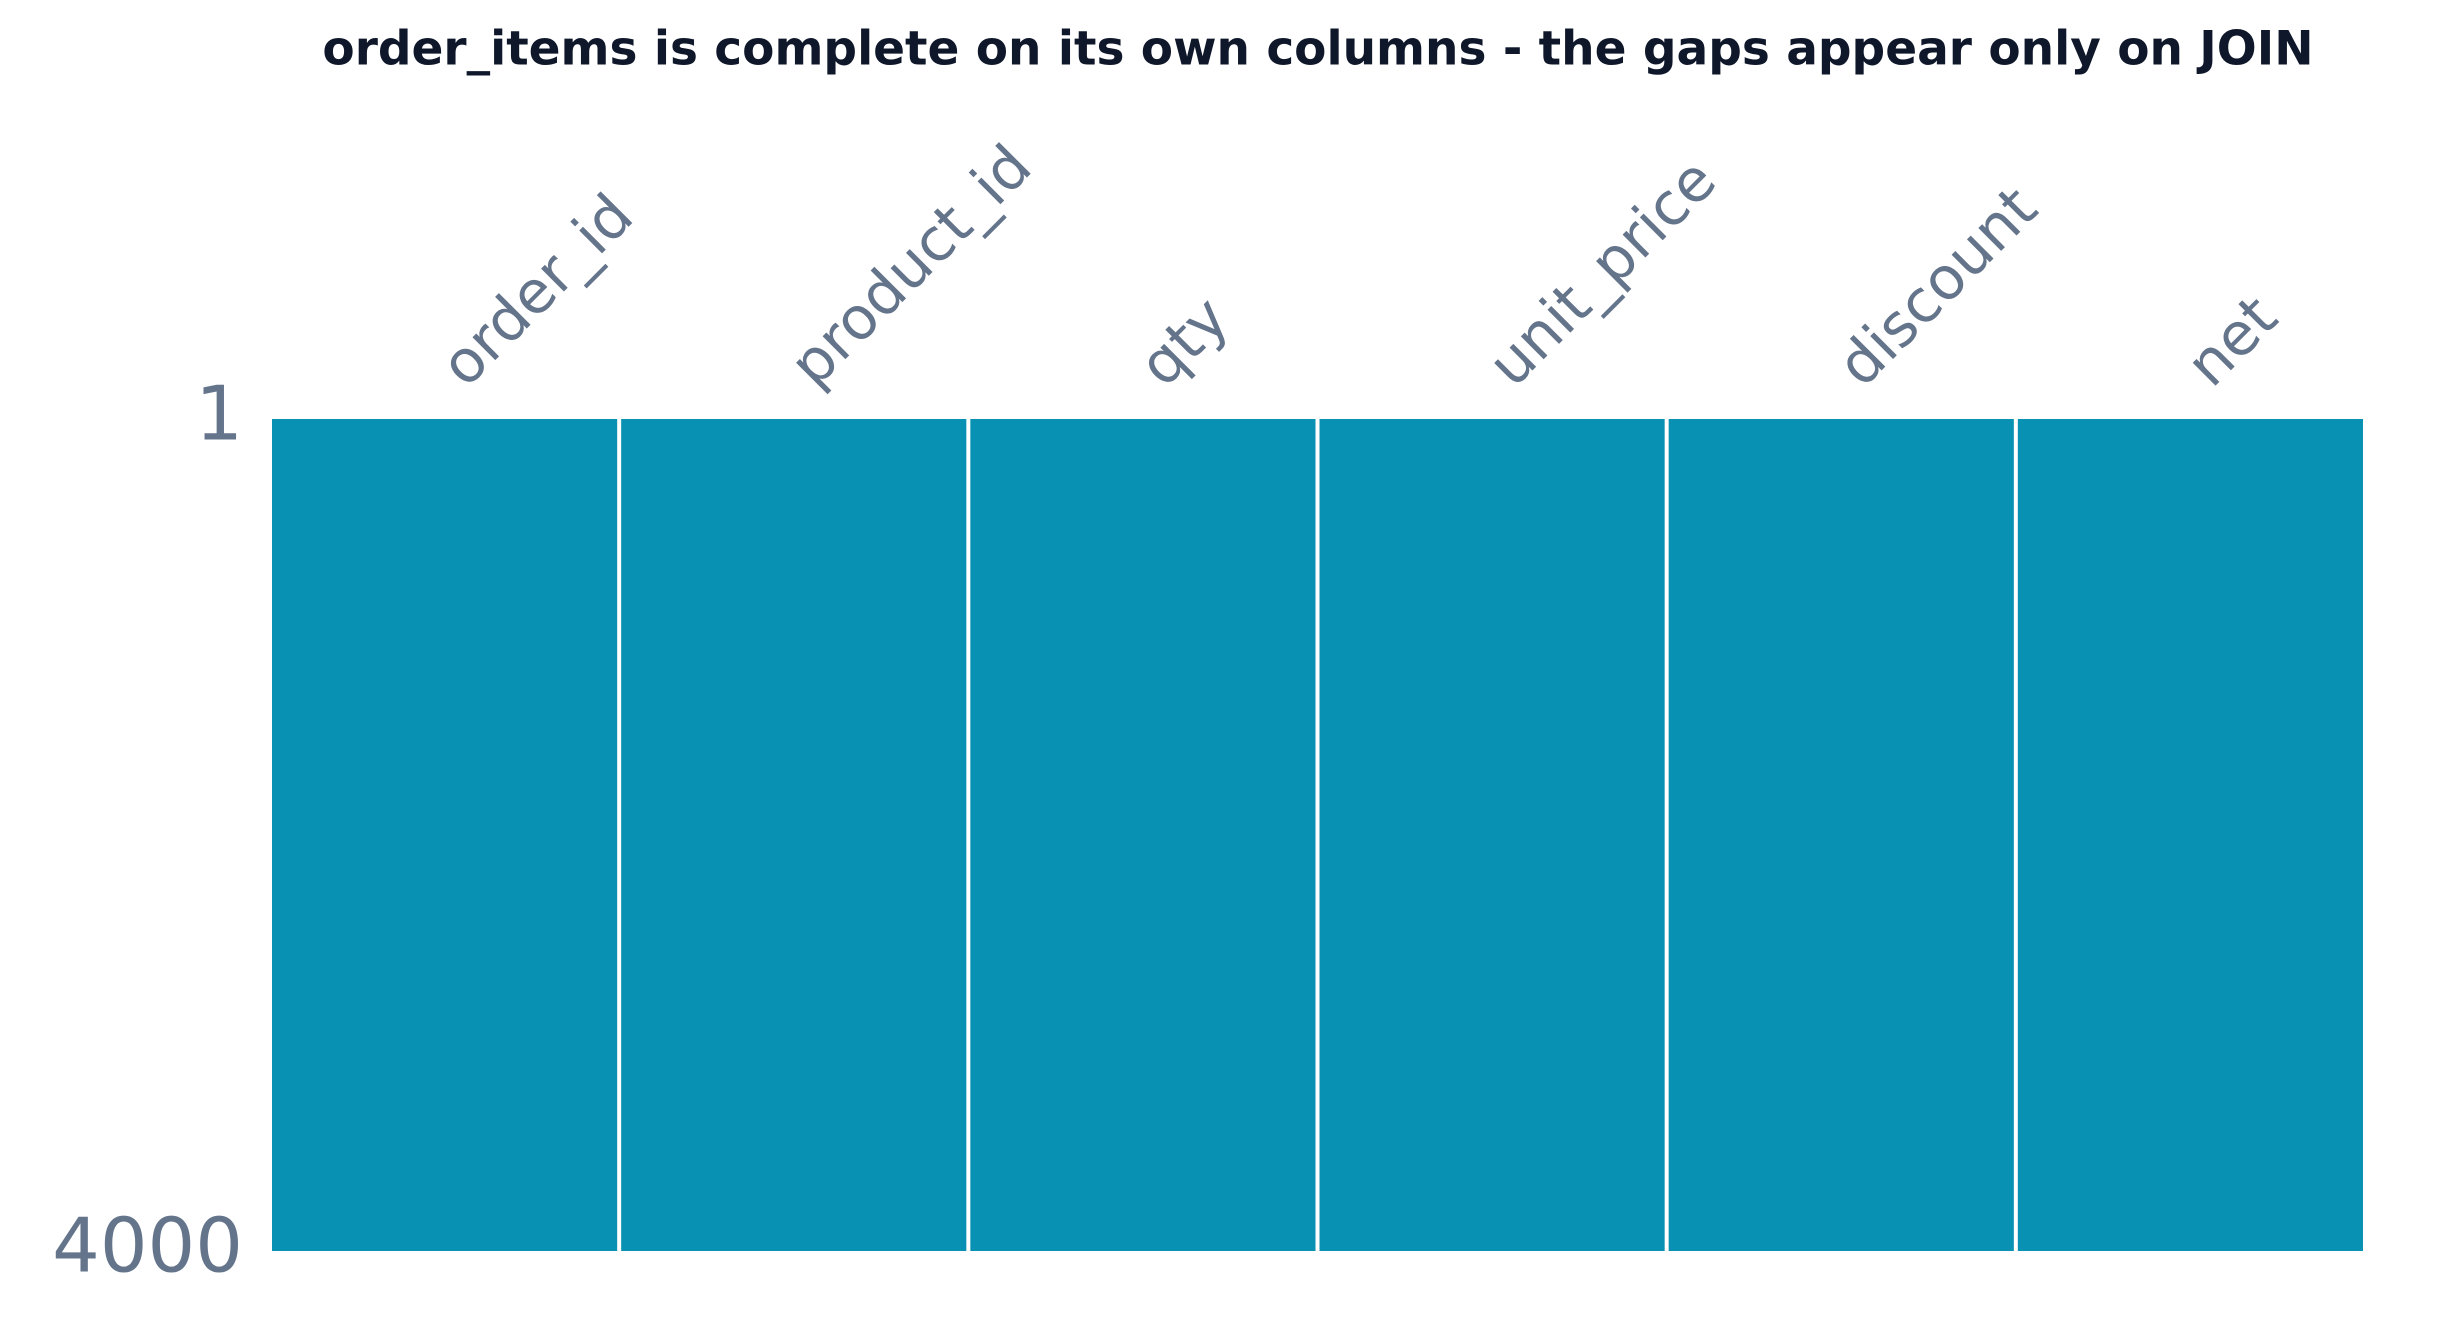 The width and height of the screenshot is (2452, 1329). What do you see at coordinates (219, 414) in the screenshot?
I see `y-tick-label: 1` at bounding box center [219, 414].